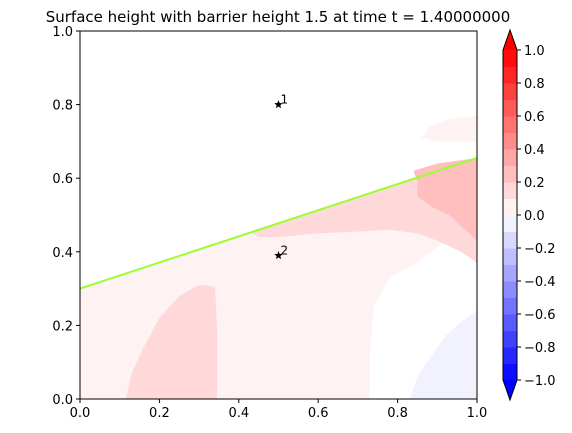 This screenshot has height=433, width=572. I want to click on y-tick-label: 0.8, so click(62, 106).